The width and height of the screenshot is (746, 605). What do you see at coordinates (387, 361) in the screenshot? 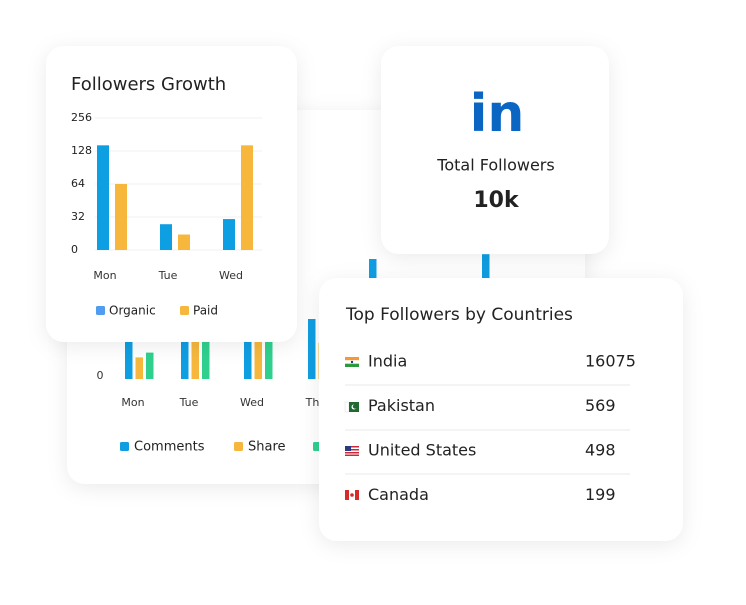
I see `country-name: India` at bounding box center [387, 361].